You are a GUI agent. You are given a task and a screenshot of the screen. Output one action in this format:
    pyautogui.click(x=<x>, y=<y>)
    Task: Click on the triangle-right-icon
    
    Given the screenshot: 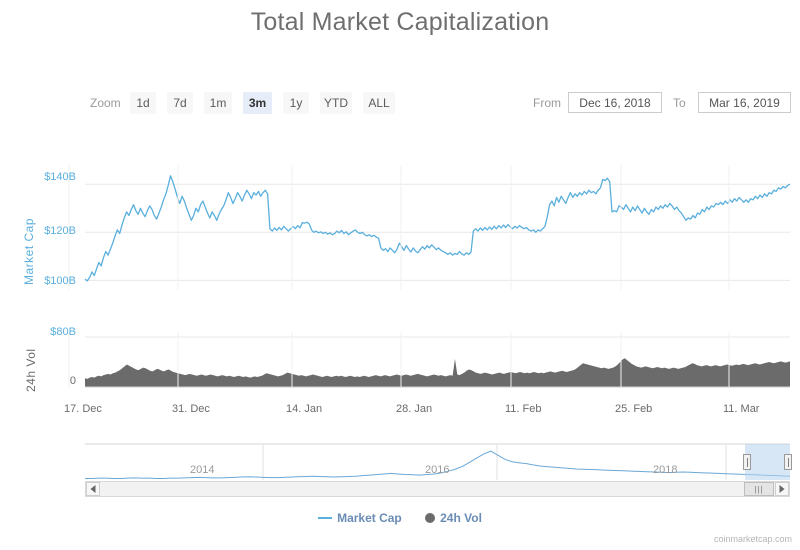 What is the action you would take?
    pyautogui.click(x=782, y=489)
    